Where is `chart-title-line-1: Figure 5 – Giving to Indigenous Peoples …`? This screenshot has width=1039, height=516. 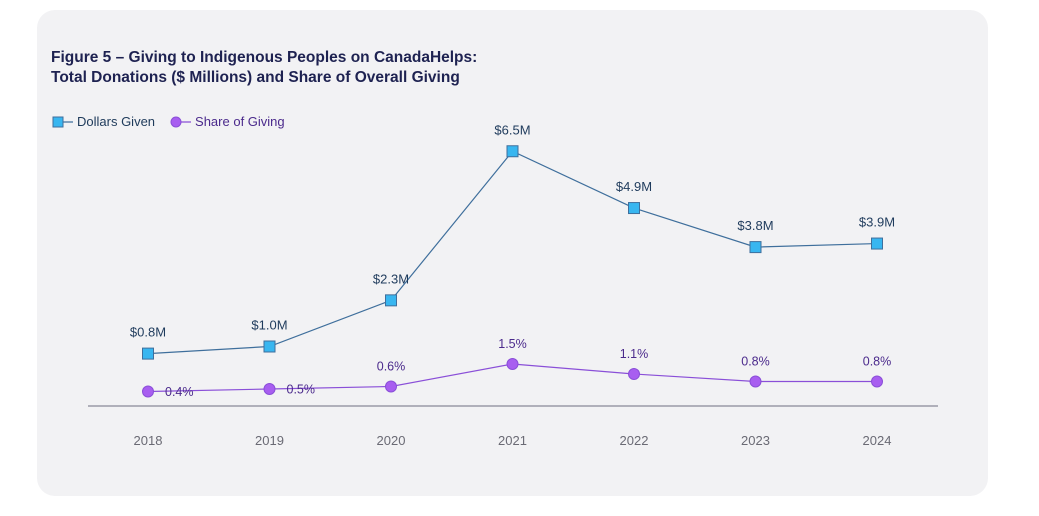 chart-title-line-1: Figure 5 – Giving to Indigenous Peoples … is located at coordinates (264, 57).